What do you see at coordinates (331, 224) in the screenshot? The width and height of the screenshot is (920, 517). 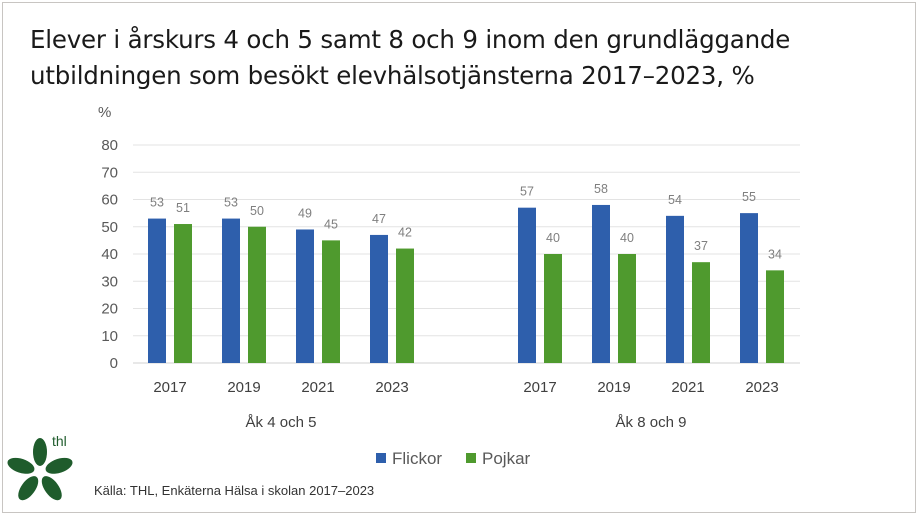 I see `data-label: 45` at bounding box center [331, 224].